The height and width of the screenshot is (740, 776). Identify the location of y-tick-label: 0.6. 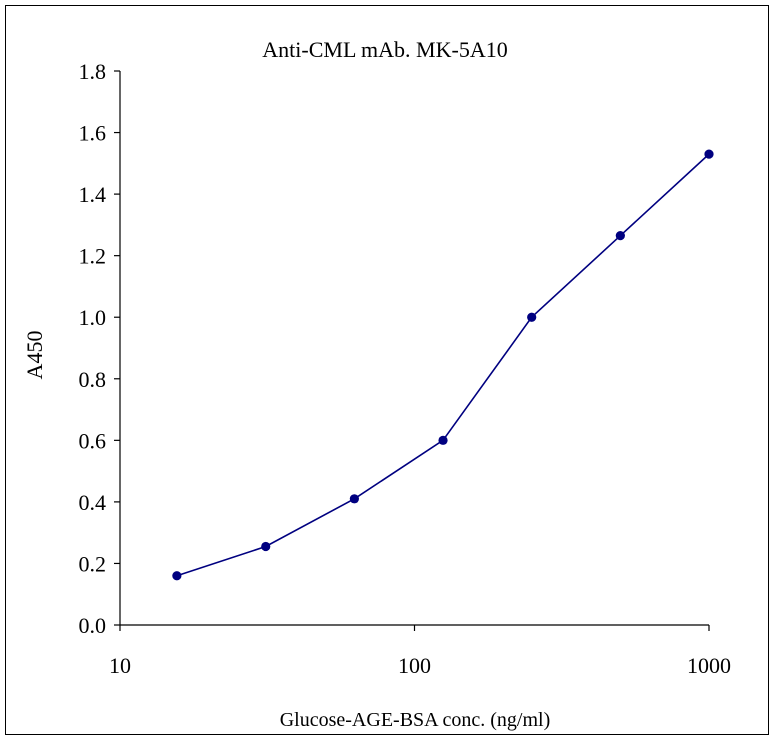
(93, 440).